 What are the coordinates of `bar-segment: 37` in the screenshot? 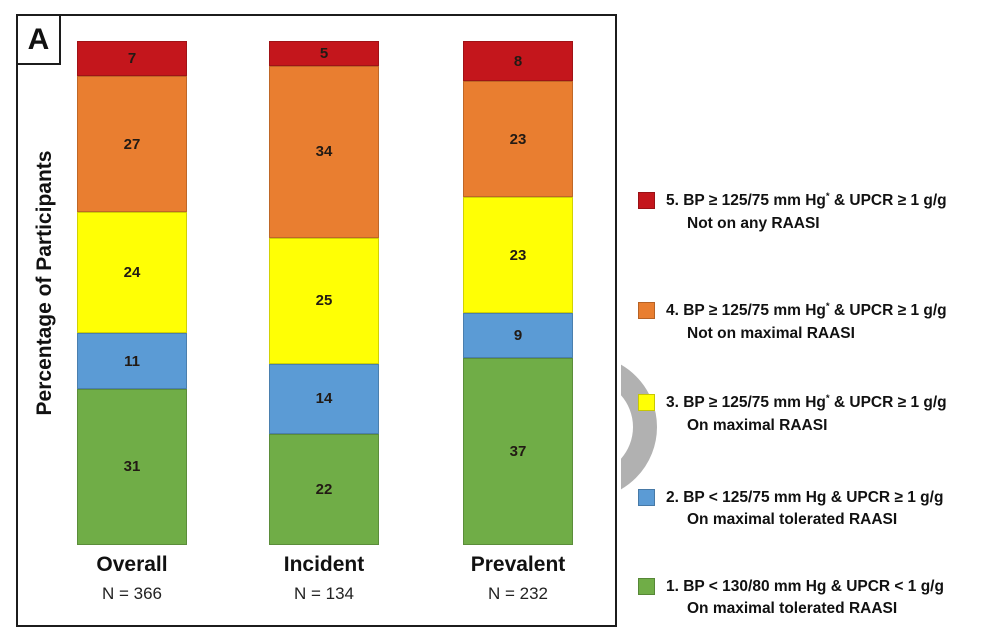 It's located at (518, 451).